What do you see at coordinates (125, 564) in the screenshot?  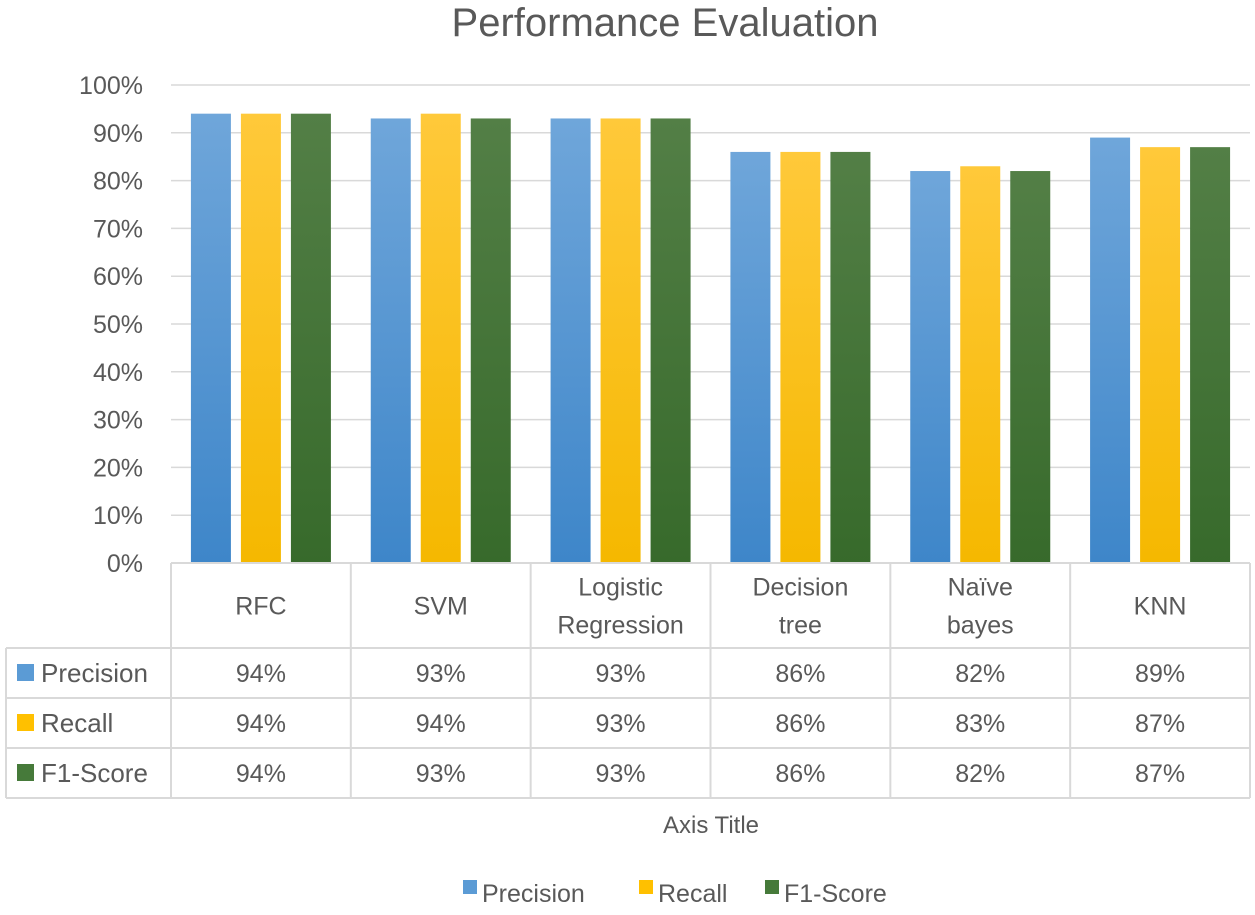 I see `y-tick-label: 0%` at bounding box center [125, 564].